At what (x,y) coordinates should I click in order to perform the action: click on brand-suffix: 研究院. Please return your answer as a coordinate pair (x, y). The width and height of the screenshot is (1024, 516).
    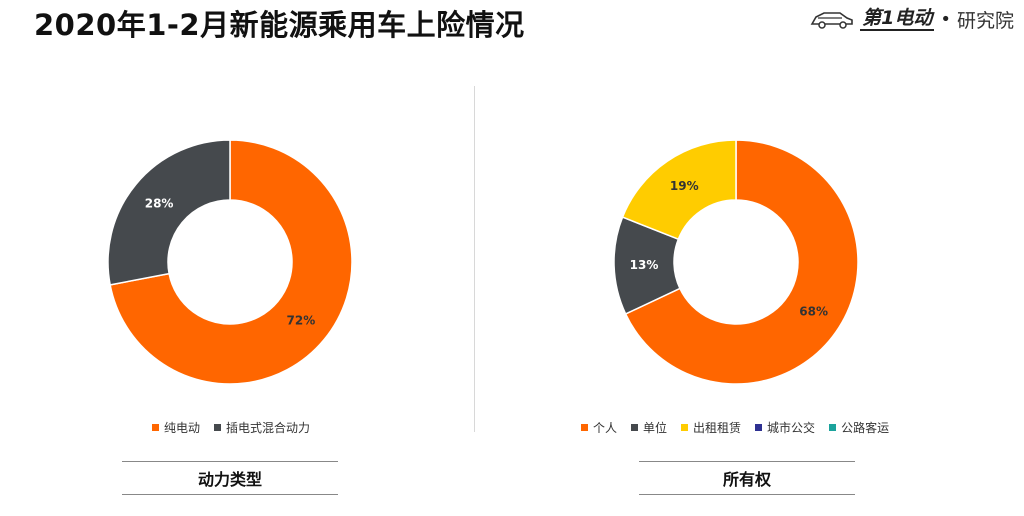
    Looking at the image, I should click on (985, 20).